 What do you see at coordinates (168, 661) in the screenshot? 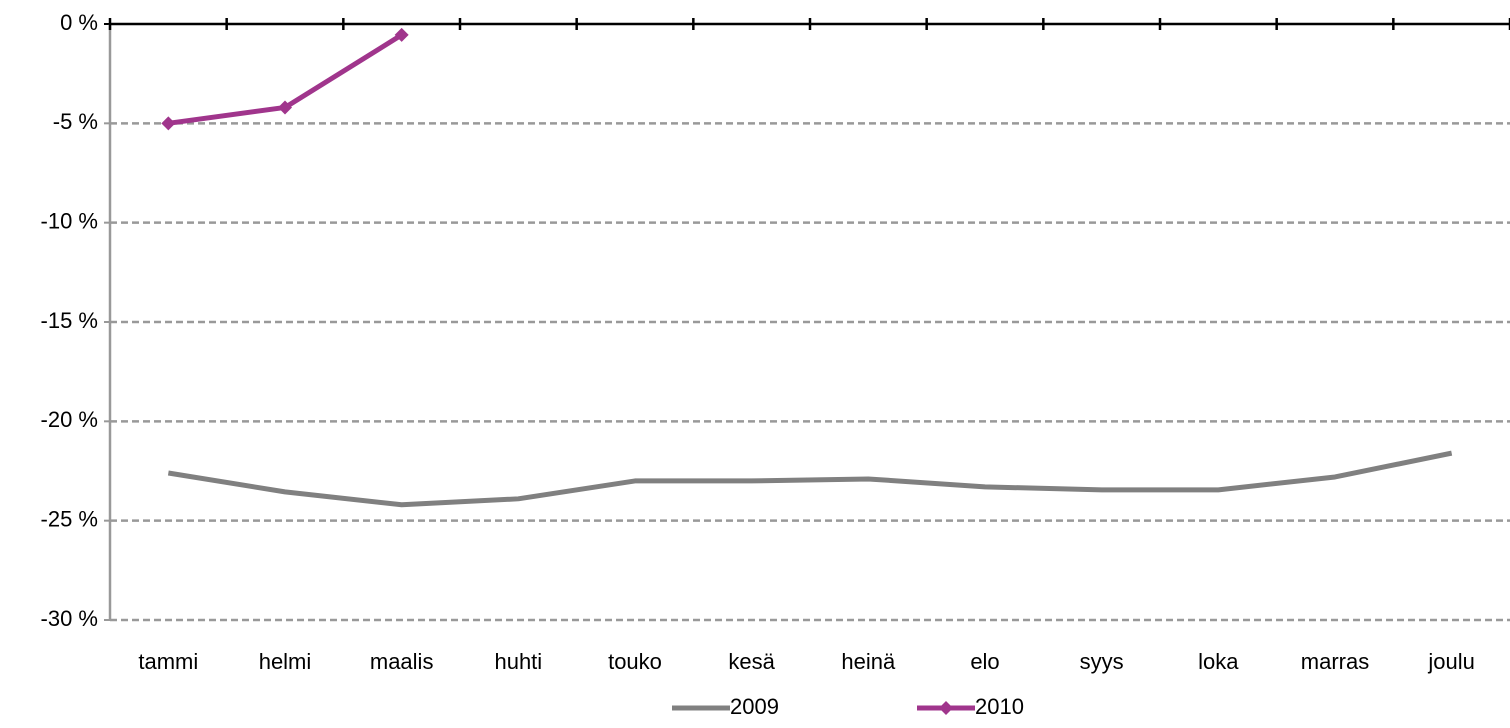
I see `x-tick-label: tammi` at bounding box center [168, 661].